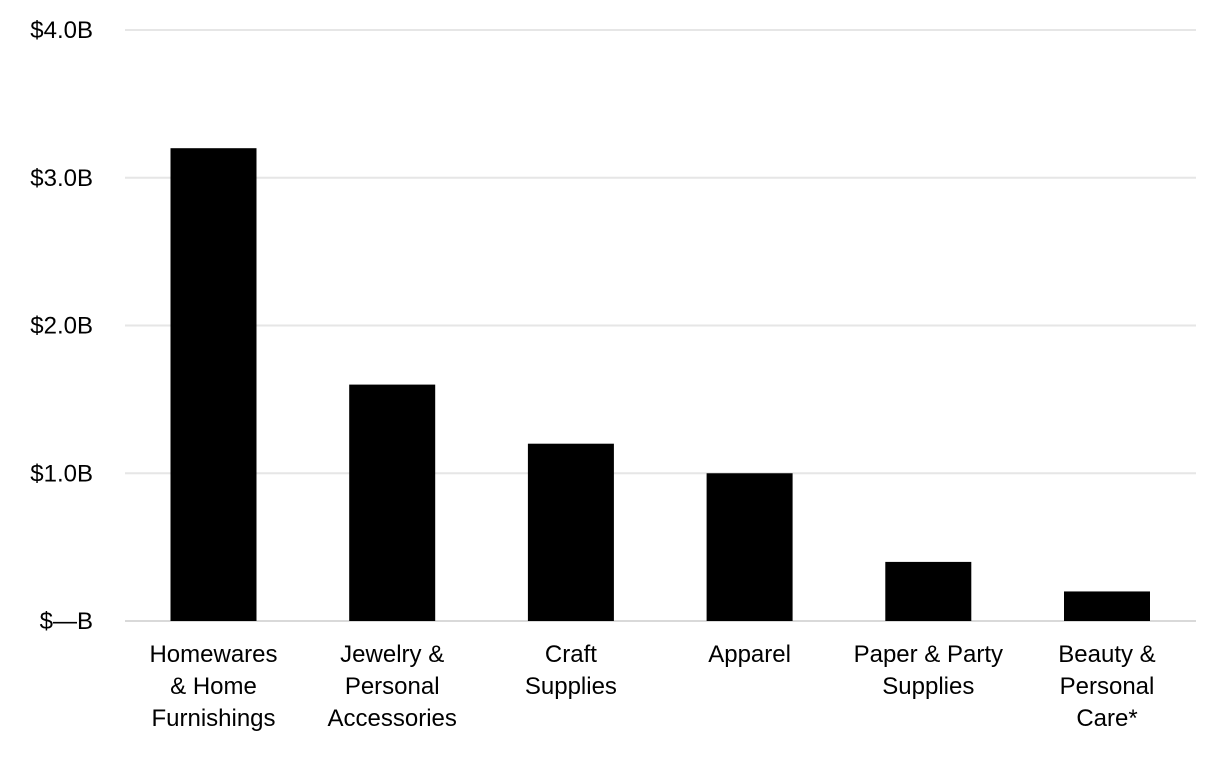  I want to click on x-tick-label: Beauty & Personal Care*, so click(1106, 686).